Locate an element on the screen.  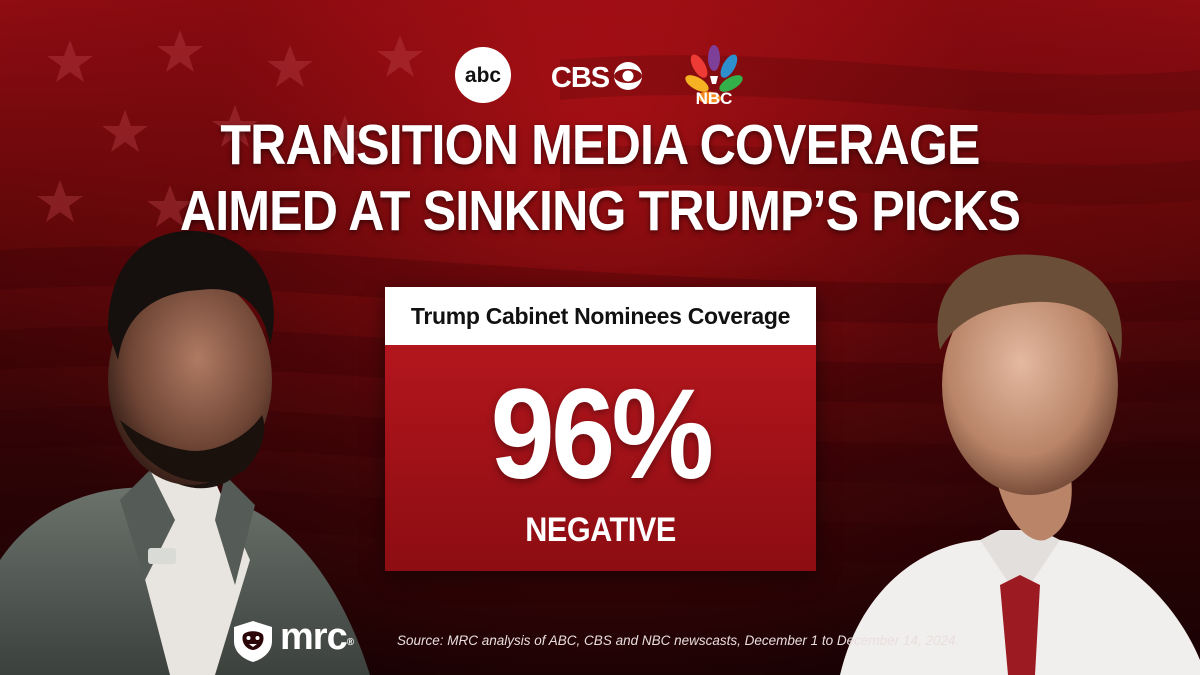
stat-label: NEGATIVE is located at coordinates (600, 530).